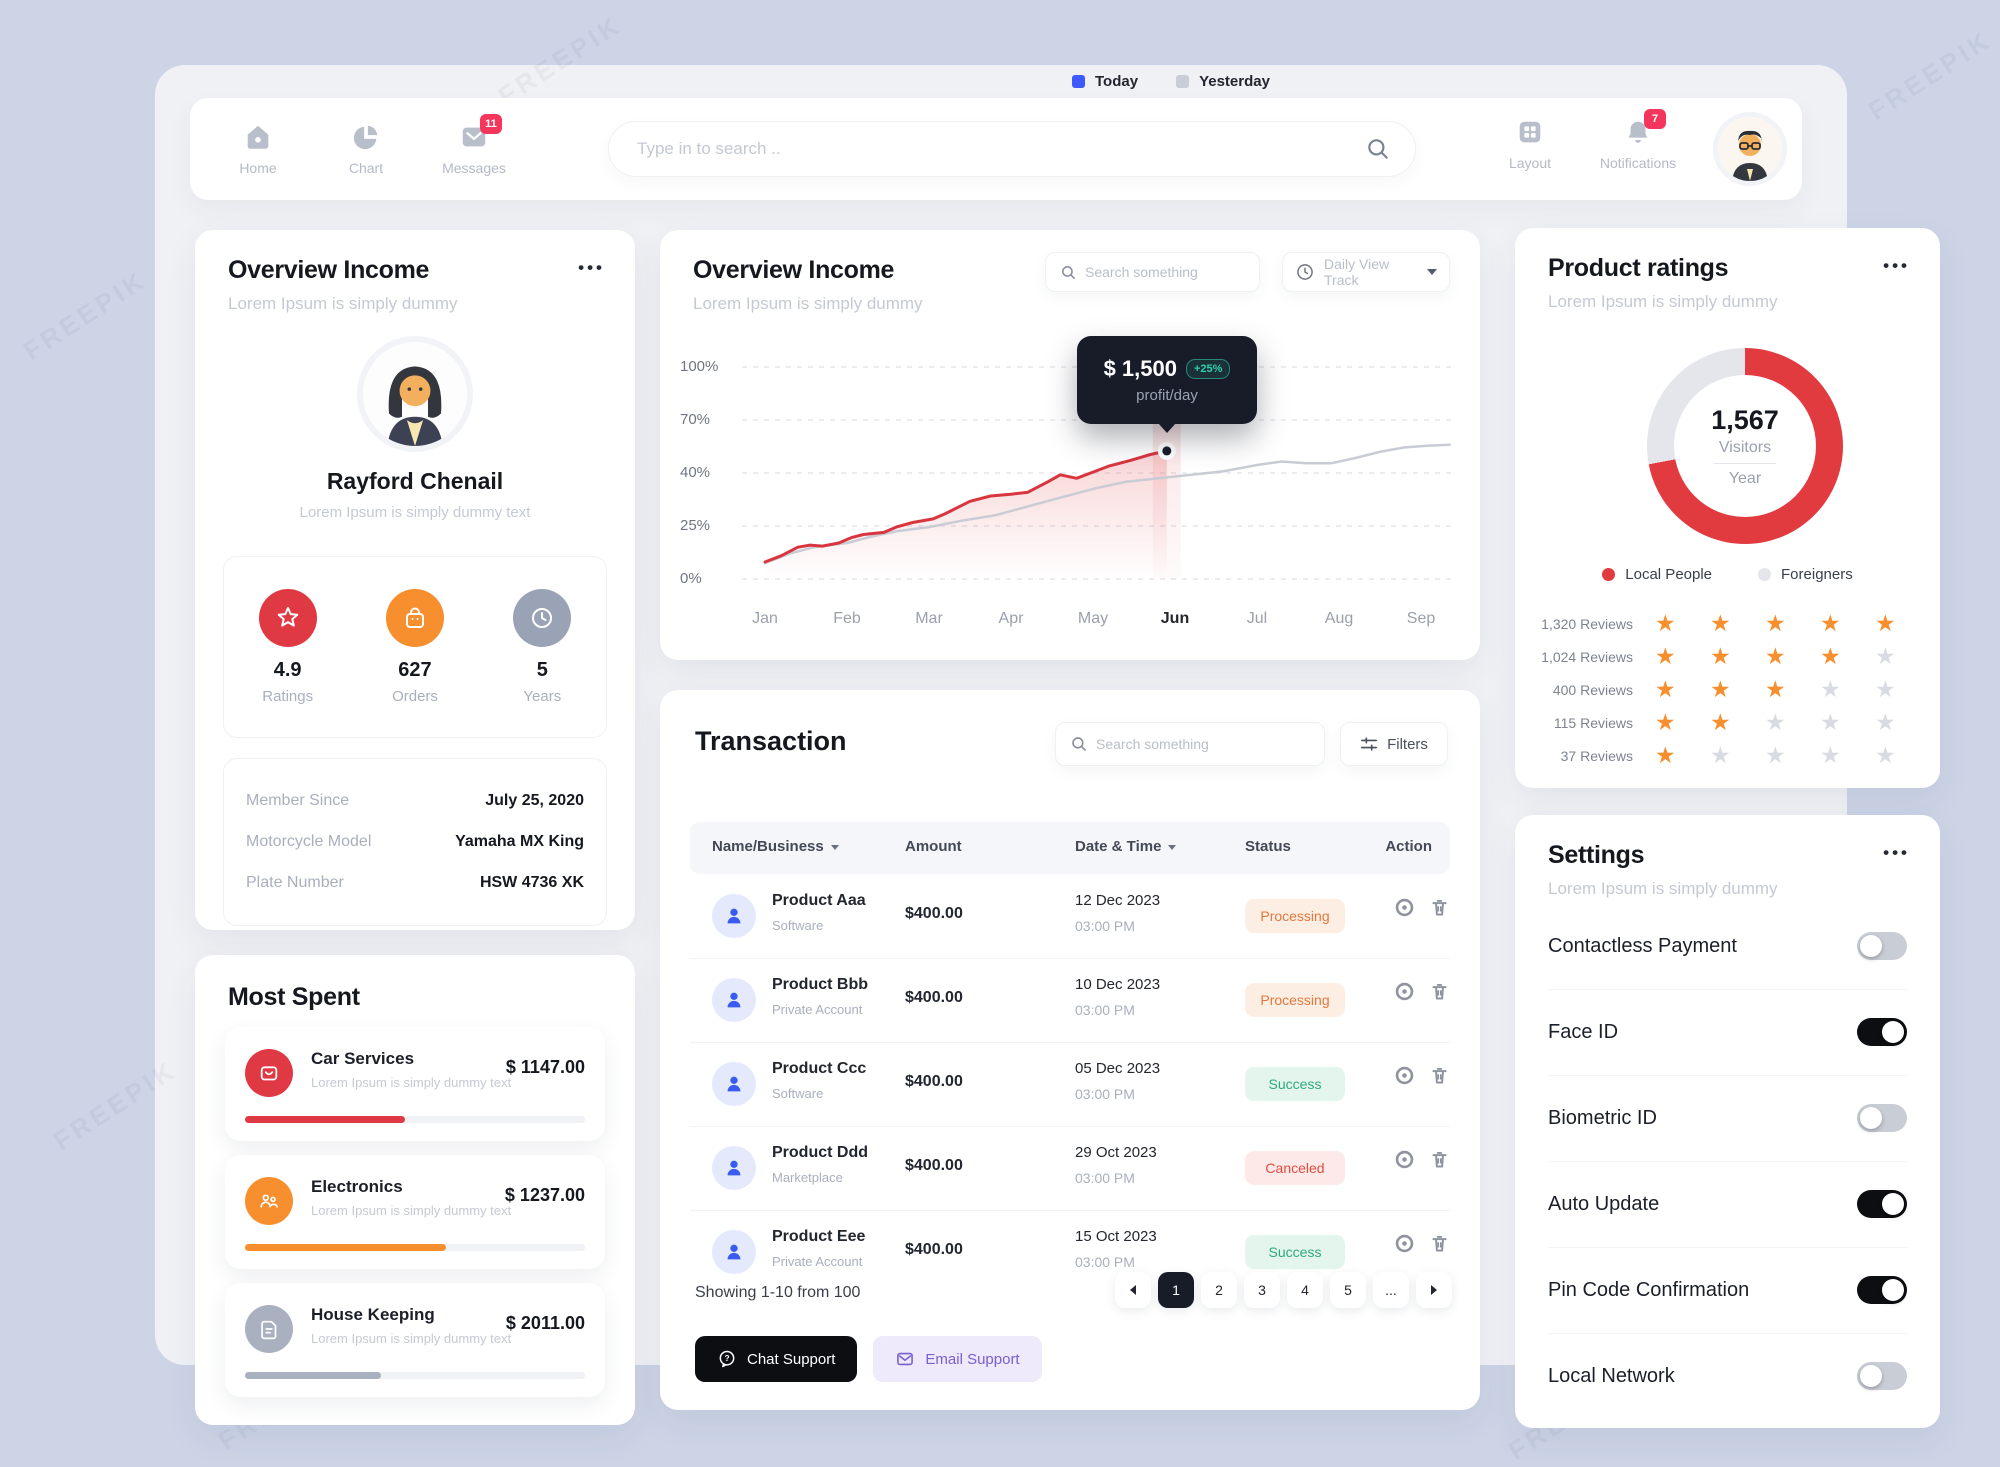 The height and width of the screenshot is (1467, 2000). I want to click on settings-more-icon: •••, so click(1896, 852).